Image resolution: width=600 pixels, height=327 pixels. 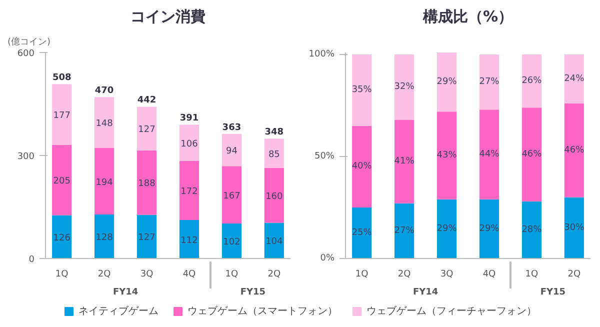 I want to click on data-label: 44%, so click(x=489, y=154).